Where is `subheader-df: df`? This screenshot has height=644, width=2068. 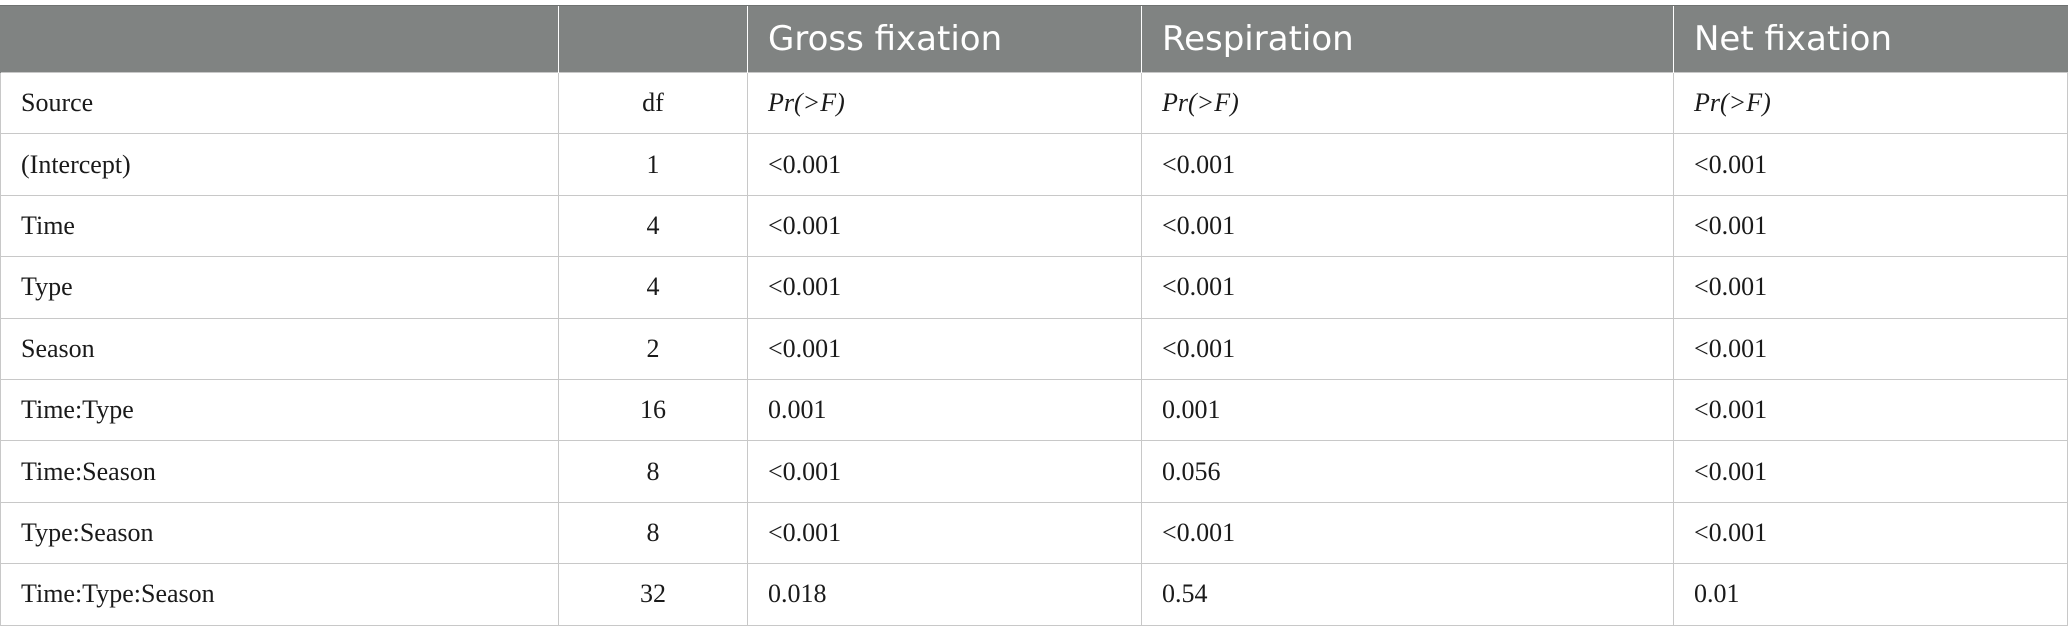 subheader-df: df is located at coordinates (653, 103).